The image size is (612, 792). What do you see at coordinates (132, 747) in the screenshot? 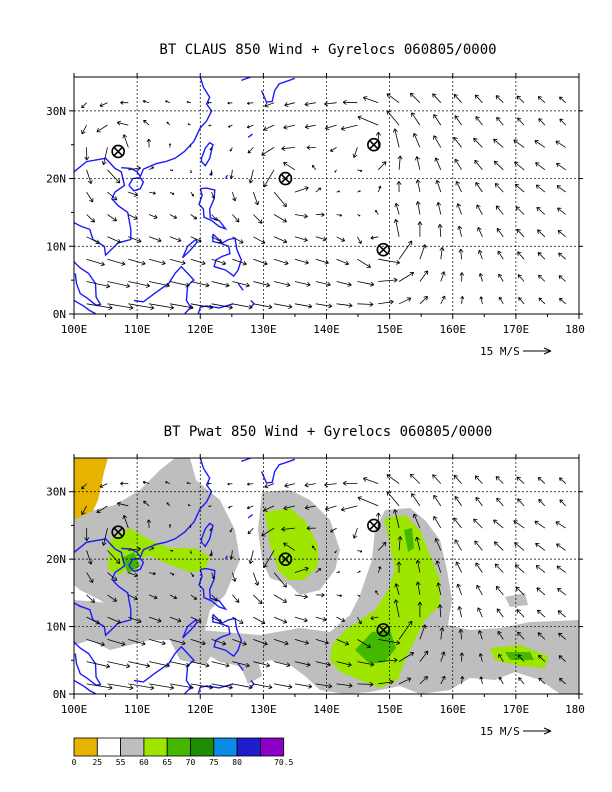
I see `colorbar-swatch` at bounding box center [132, 747].